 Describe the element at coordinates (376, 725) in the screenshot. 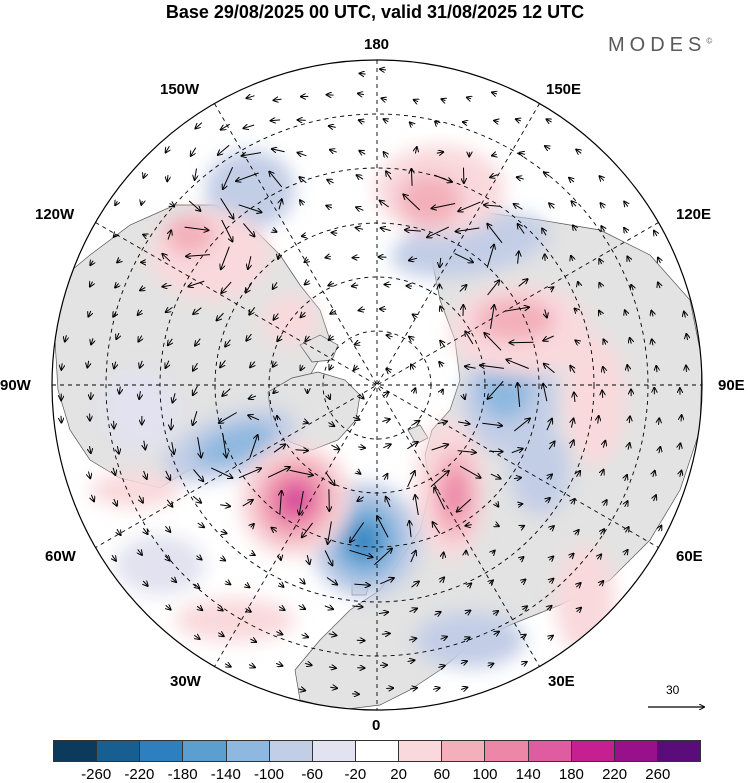

I see `lon-label-0: 0` at that location.